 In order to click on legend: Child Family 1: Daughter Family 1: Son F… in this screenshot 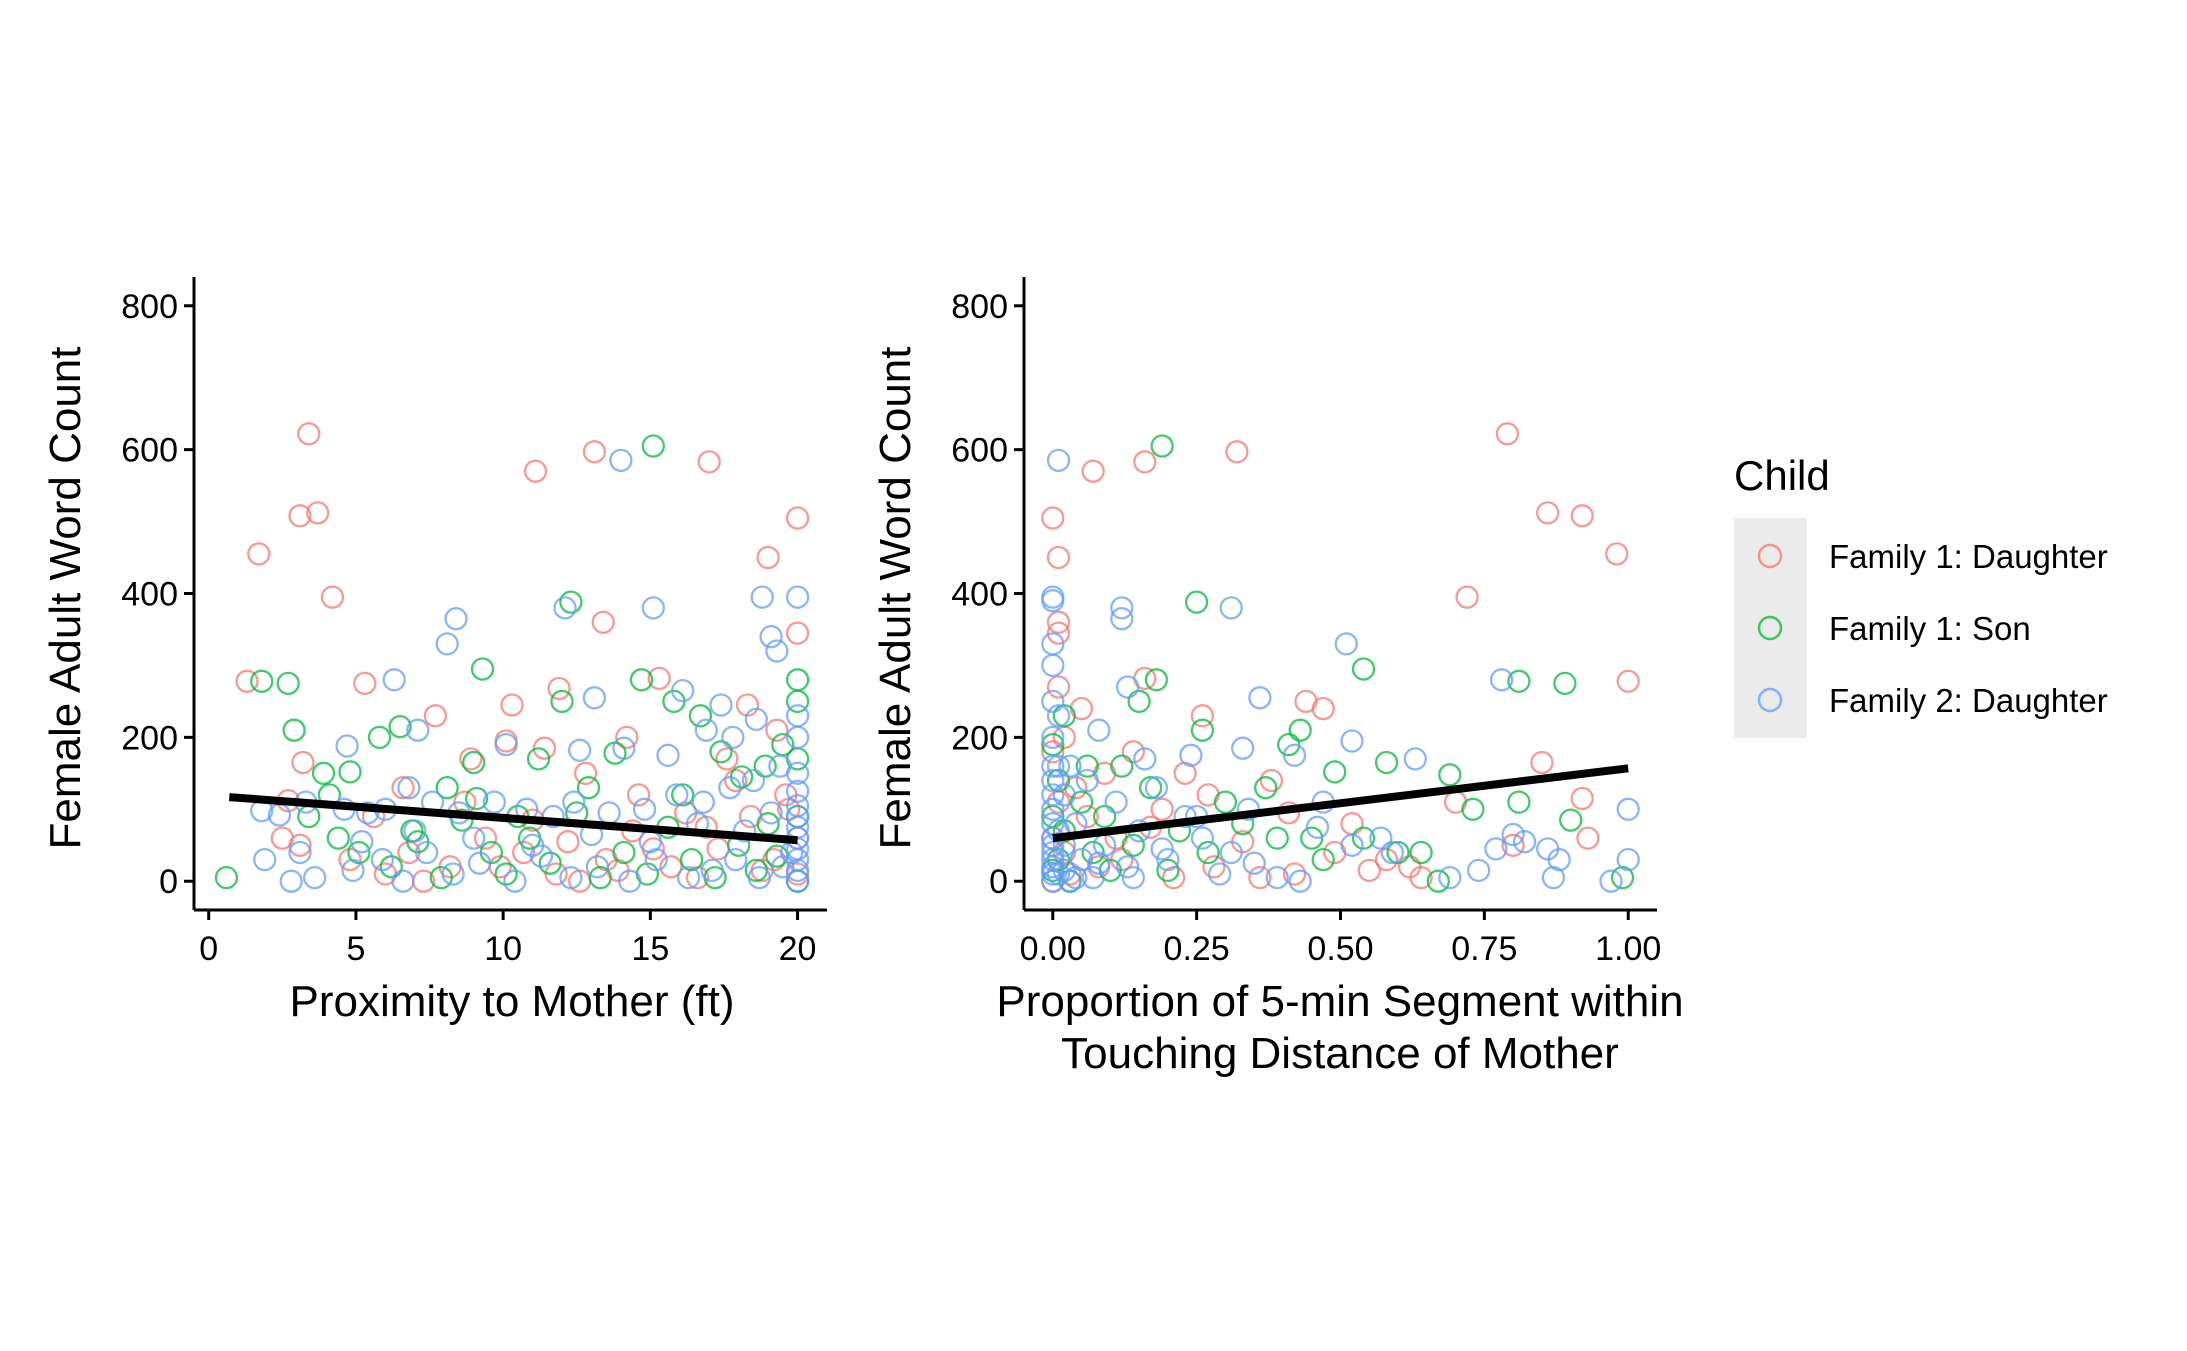, I will do `click(1921, 595)`.